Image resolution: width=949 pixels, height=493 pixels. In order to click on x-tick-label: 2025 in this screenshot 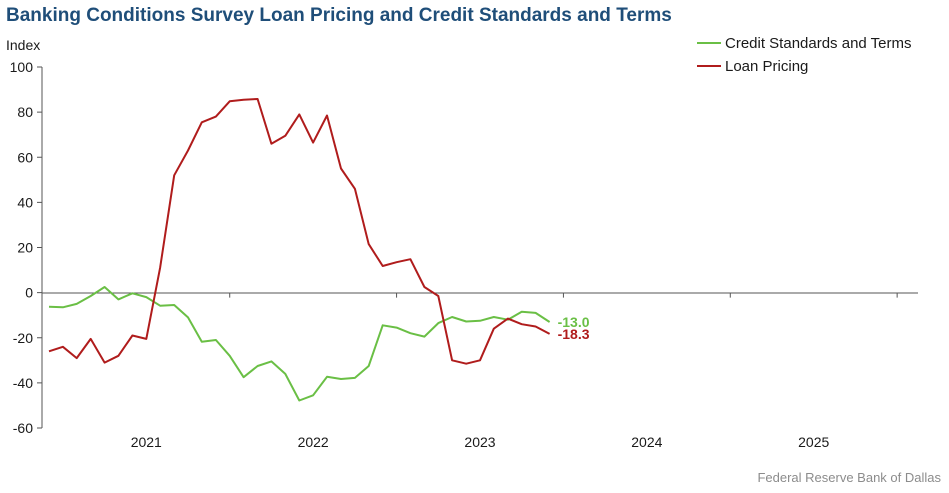, I will do `click(813, 442)`.